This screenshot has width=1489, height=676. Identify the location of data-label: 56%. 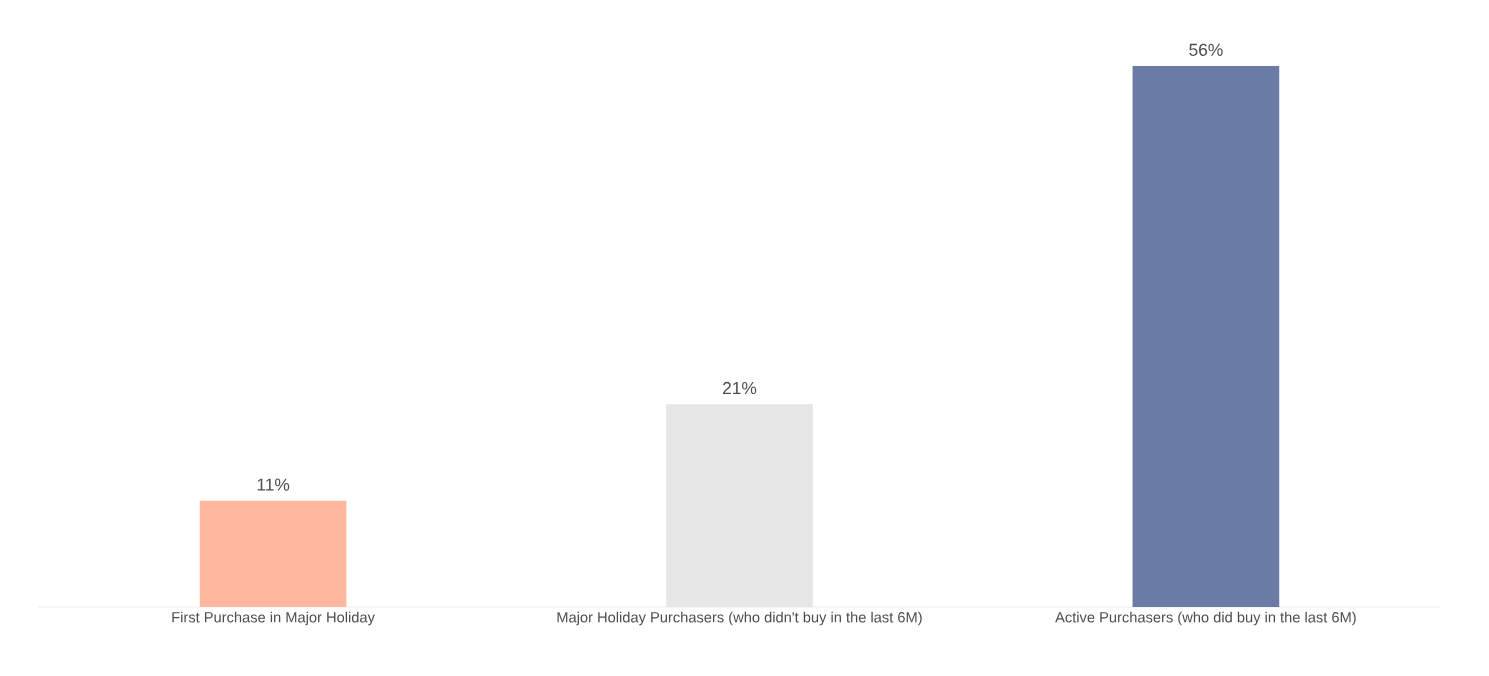
(1206, 49).